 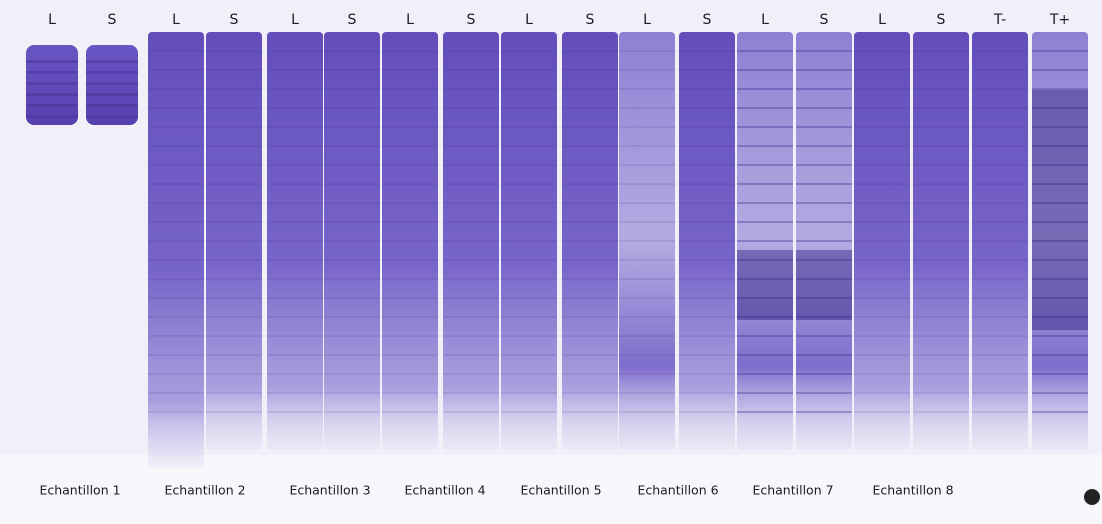 What do you see at coordinates (329, 490) in the screenshot?
I see `sample-label: Echantillon 3` at bounding box center [329, 490].